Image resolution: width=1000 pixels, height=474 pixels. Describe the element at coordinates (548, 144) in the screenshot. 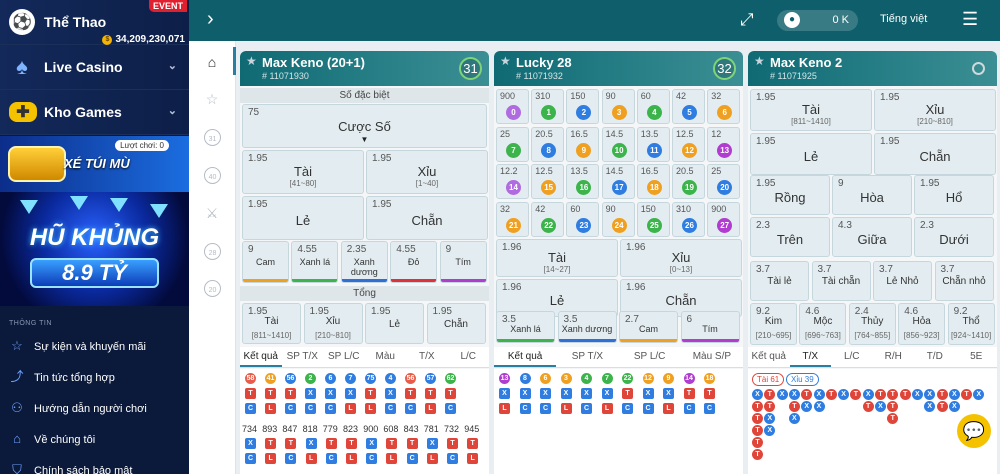

I see `number-bet-cell: 20.5 8` at that location.